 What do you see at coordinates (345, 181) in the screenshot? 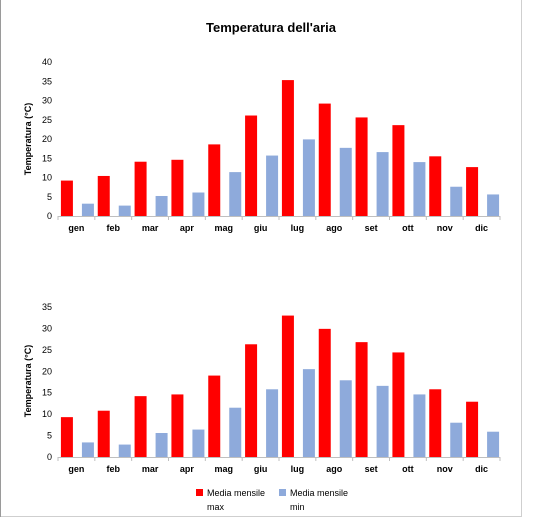
I see `chart-1-bar-min-ago` at bounding box center [345, 181].